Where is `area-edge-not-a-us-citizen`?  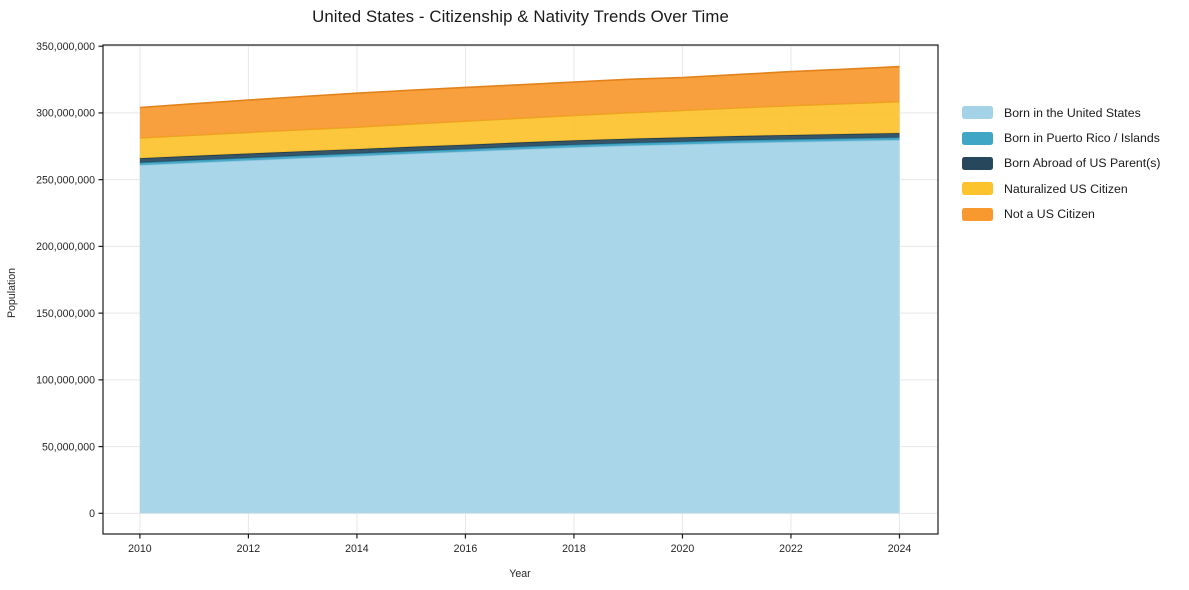
area-edge-not-a-us-citizen is located at coordinates (519, 87).